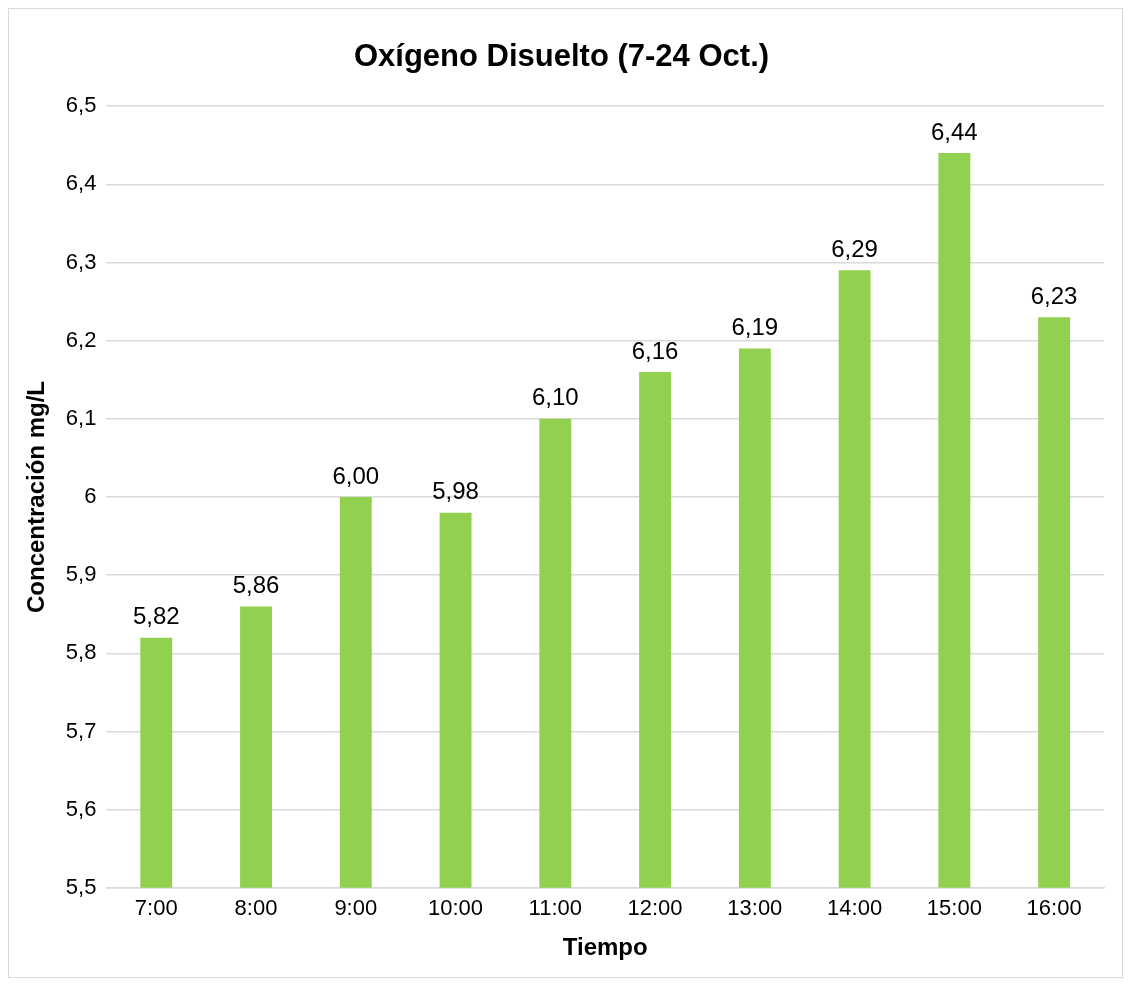 Image resolution: width=1131 pixels, height=988 pixels. Describe the element at coordinates (36, 497) in the screenshot. I see `y-axis-title: Concentración mg/L` at that location.